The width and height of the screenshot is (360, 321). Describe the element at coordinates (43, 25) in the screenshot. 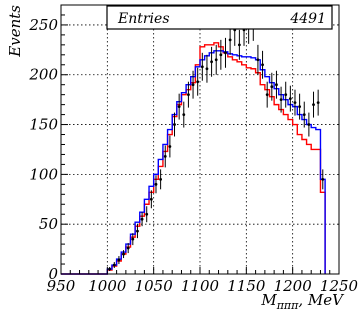

I see `y-tick-label: 250` at that location.